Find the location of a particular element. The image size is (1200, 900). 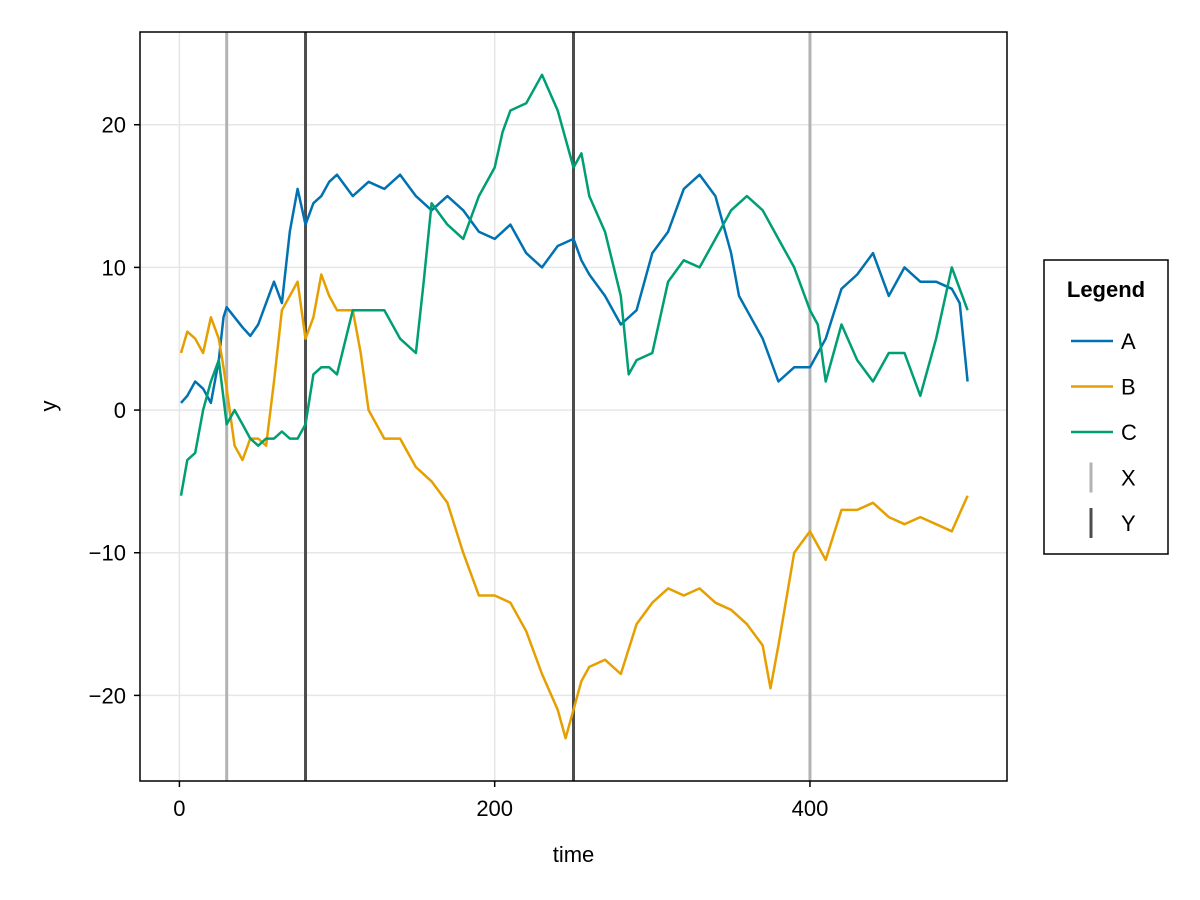

legend-item-c: C is located at coordinates (1104, 432).